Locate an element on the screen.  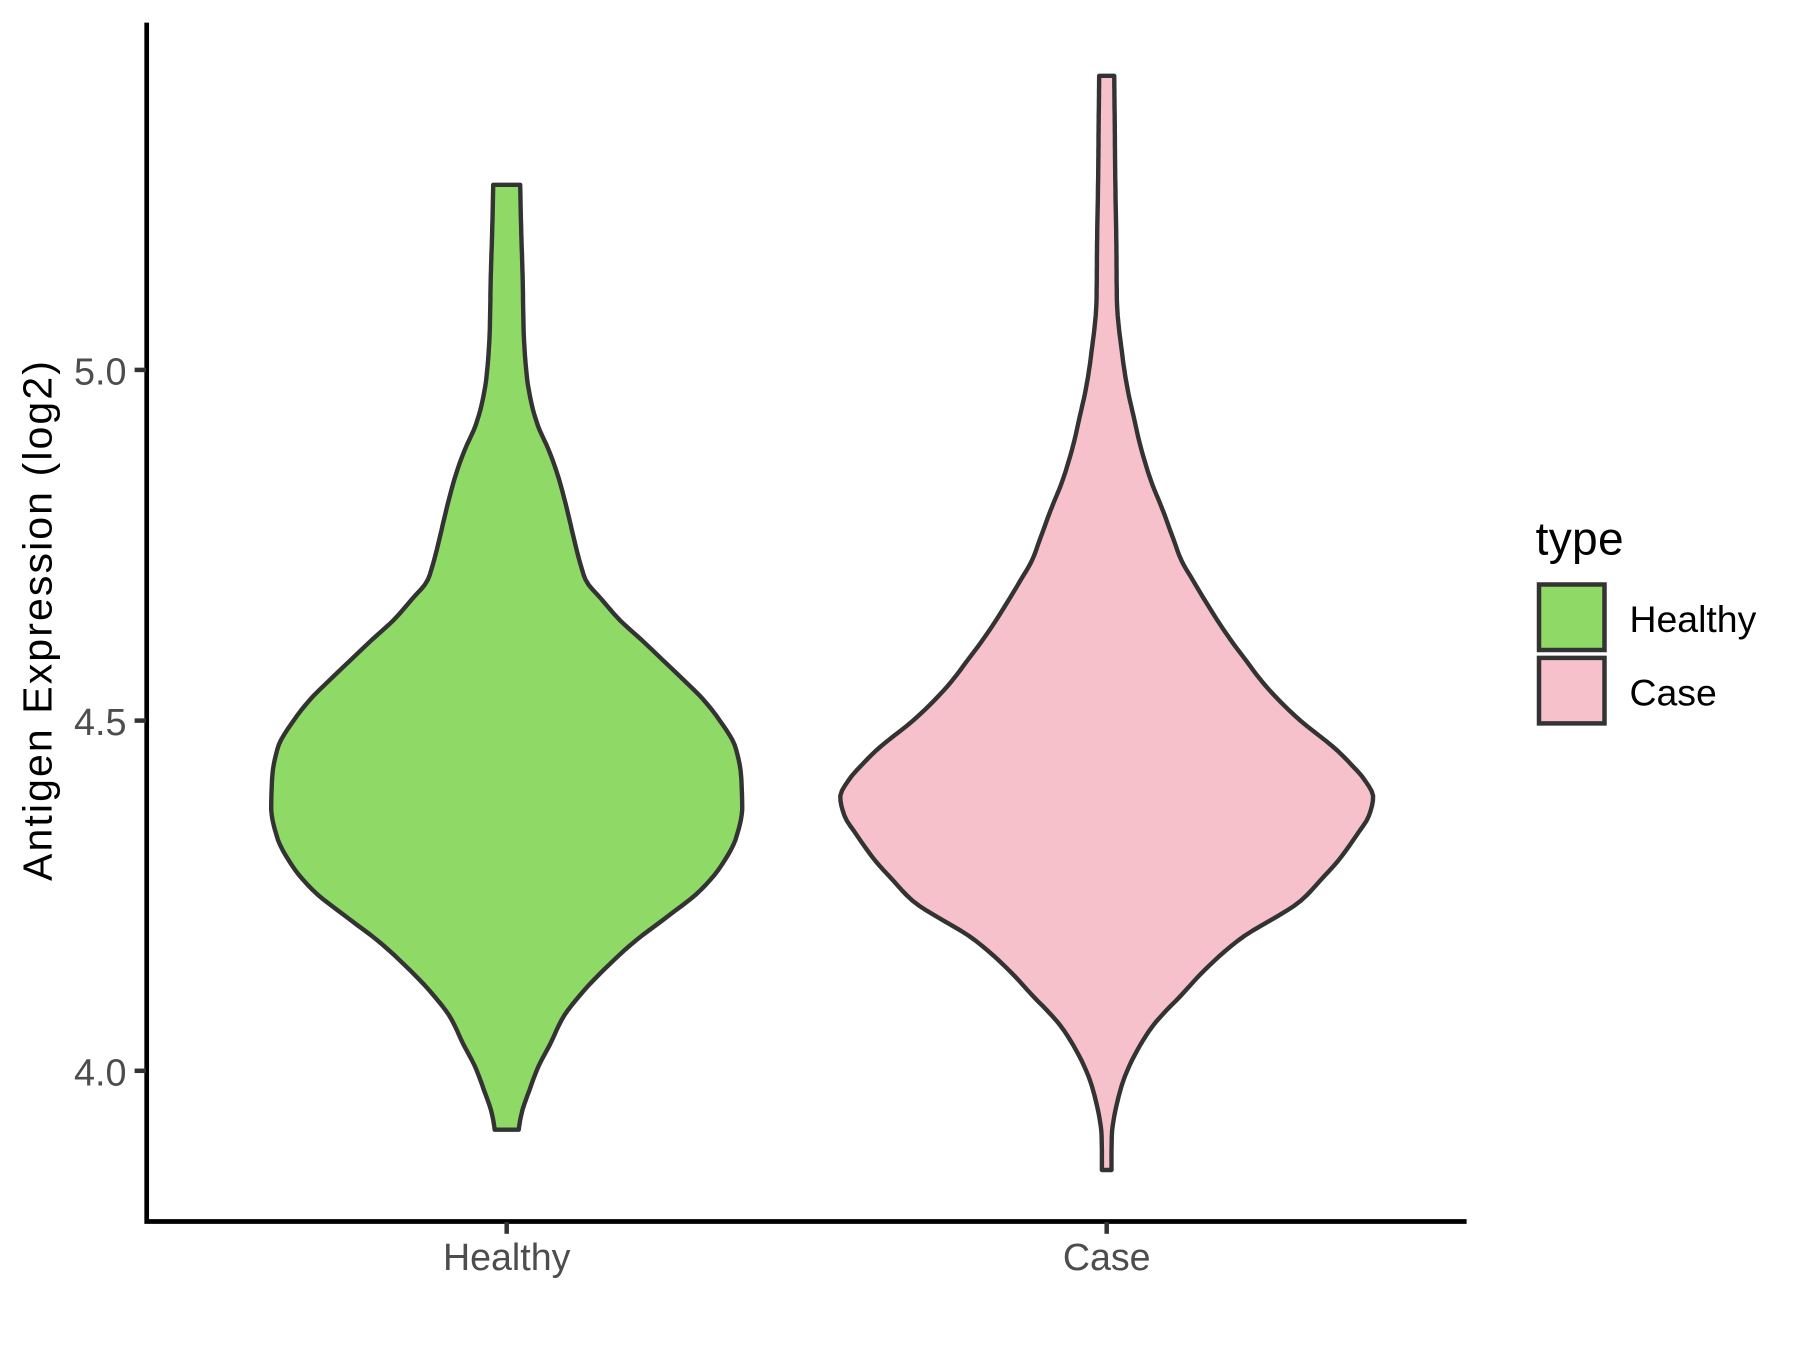
svg-text: type is located at coordinates (1580, 539).